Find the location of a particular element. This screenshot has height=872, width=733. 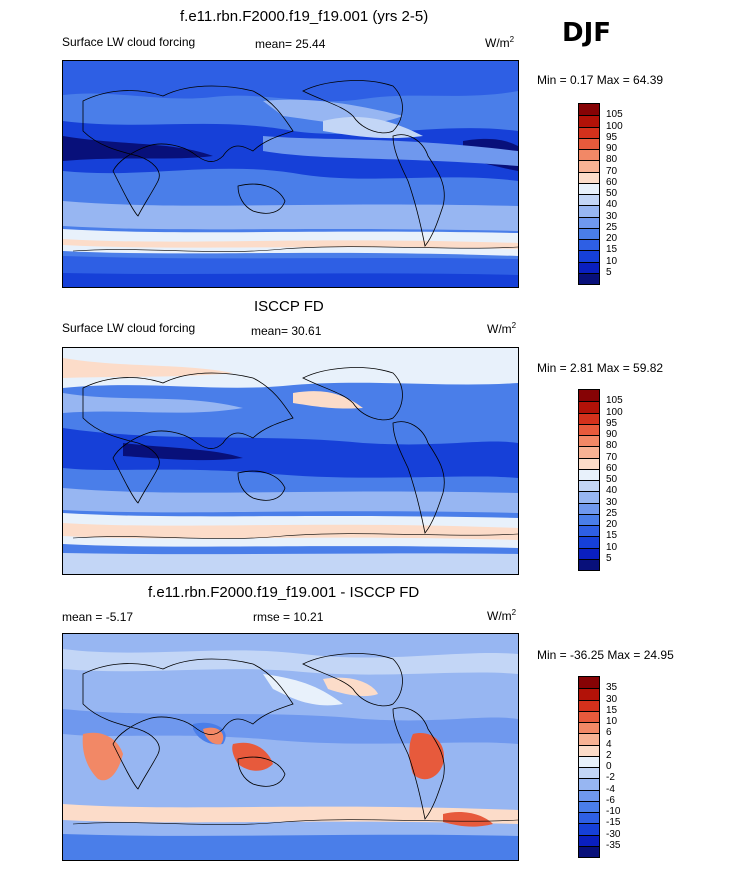

season-label: DJF is located at coordinates (587, 33).